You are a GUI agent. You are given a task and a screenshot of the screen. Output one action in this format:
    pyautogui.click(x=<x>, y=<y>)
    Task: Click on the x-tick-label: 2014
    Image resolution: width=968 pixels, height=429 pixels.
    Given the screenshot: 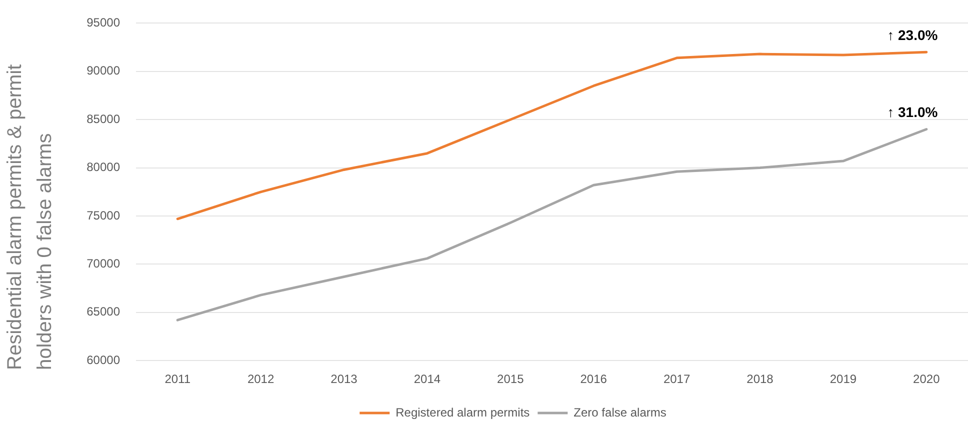 What is the action you would take?
    pyautogui.click(x=427, y=379)
    